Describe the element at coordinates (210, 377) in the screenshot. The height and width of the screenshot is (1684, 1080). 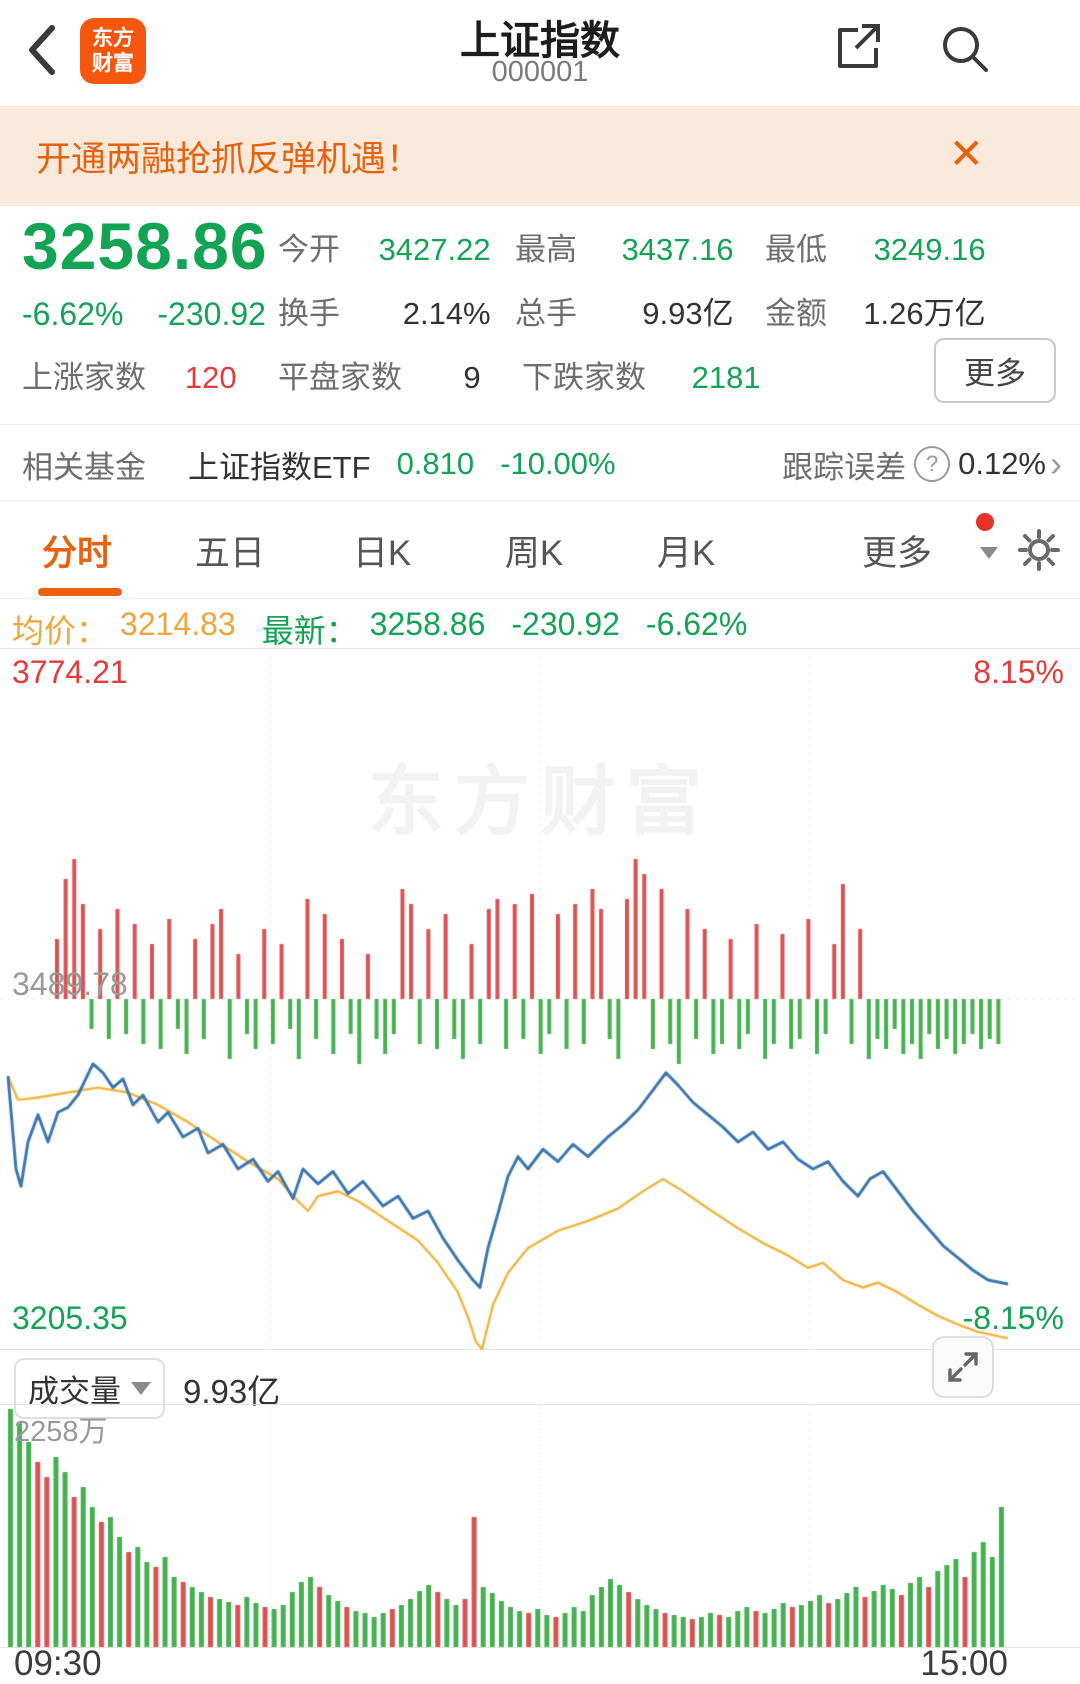
I see `stat-advancers-value: 120` at that location.